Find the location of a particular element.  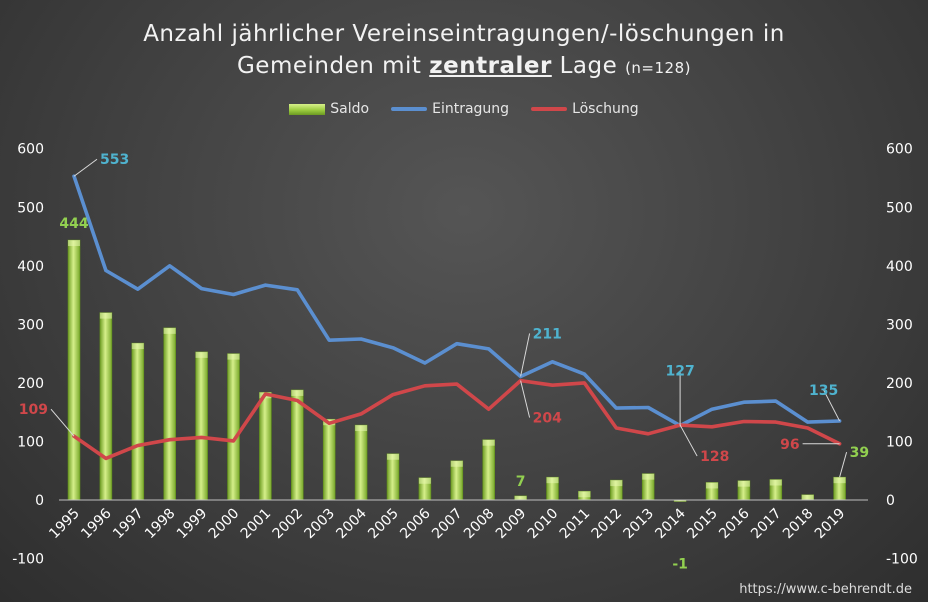

x-tick-label: 2006 is located at coordinates (415, 523).